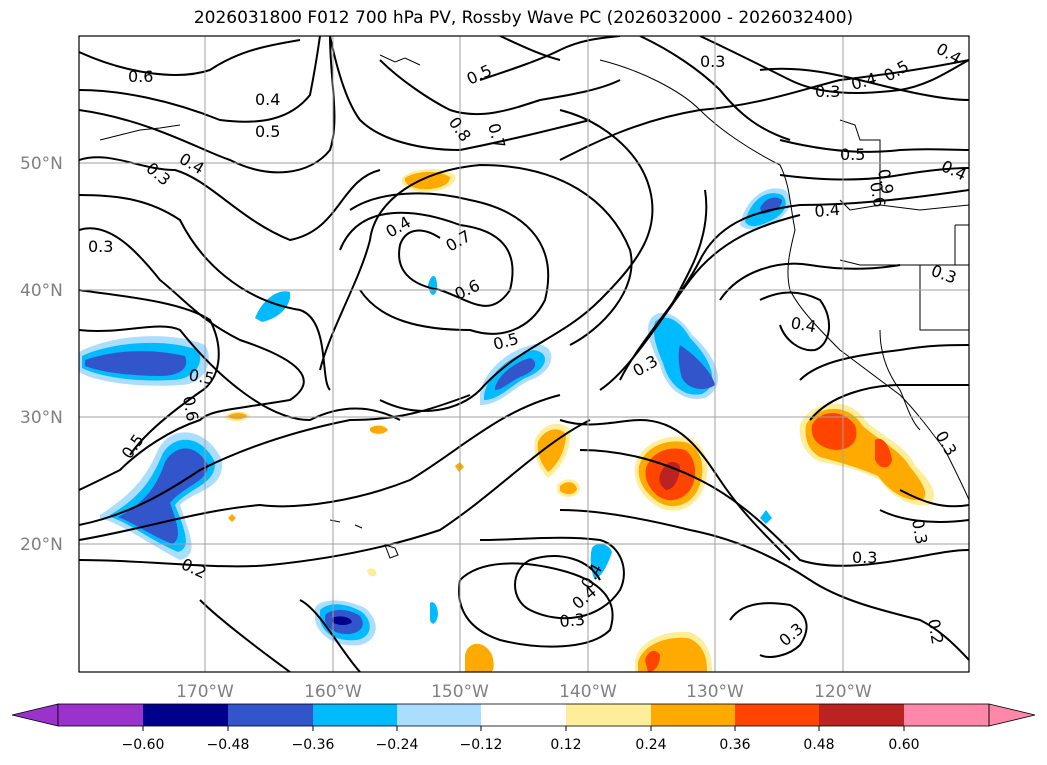  Describe the element at coordinates (734, 745) in the screenshot. I see `colorbar-tick: 0.36` at that location.